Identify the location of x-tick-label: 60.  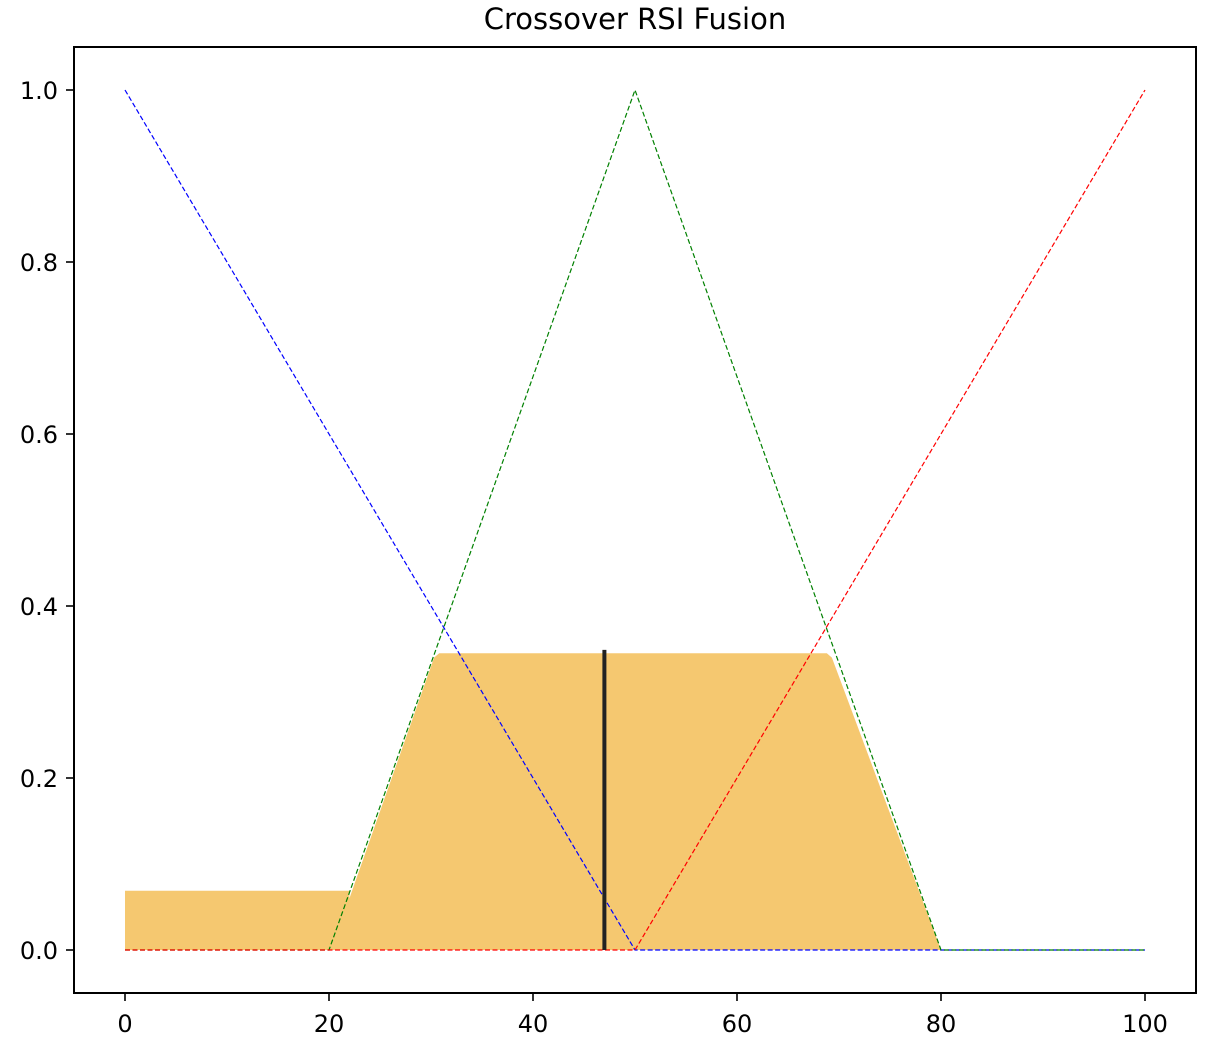
(737, 1024).